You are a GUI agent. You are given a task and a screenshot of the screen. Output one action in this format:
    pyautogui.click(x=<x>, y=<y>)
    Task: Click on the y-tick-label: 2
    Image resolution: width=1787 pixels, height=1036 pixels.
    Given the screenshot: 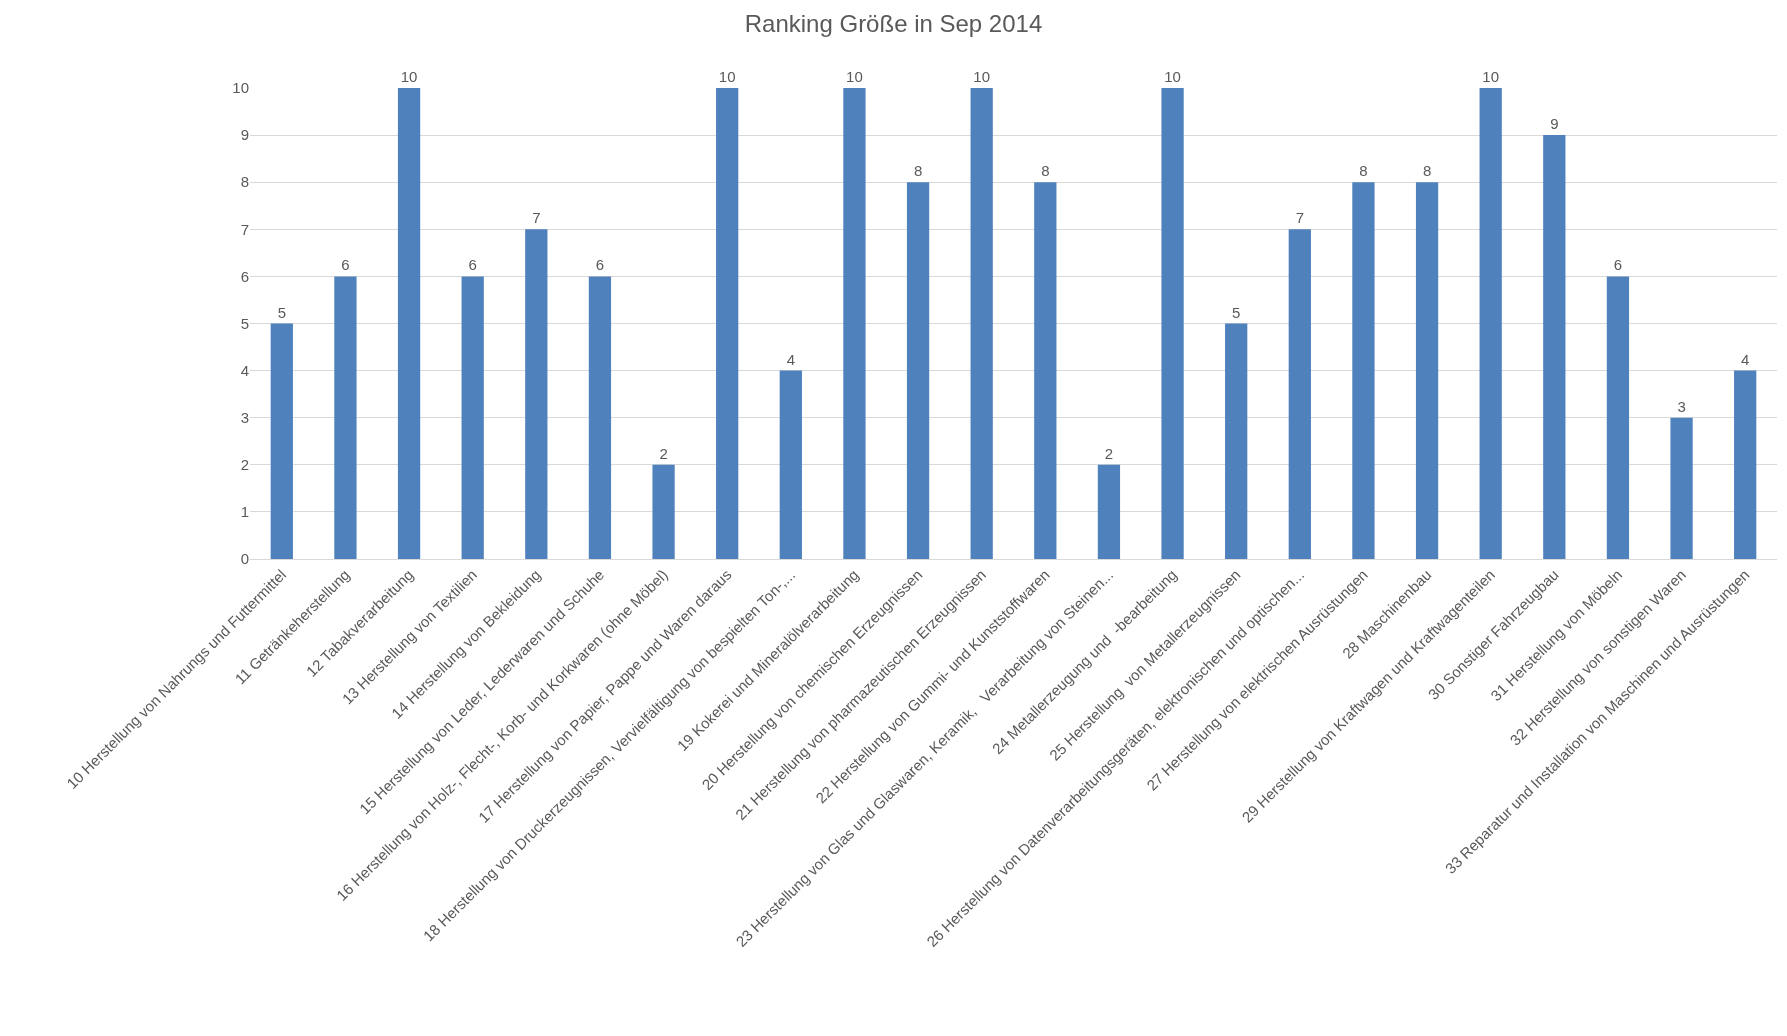 What is the action you would take?
    pyautogui.click(x=244, y=465)
    